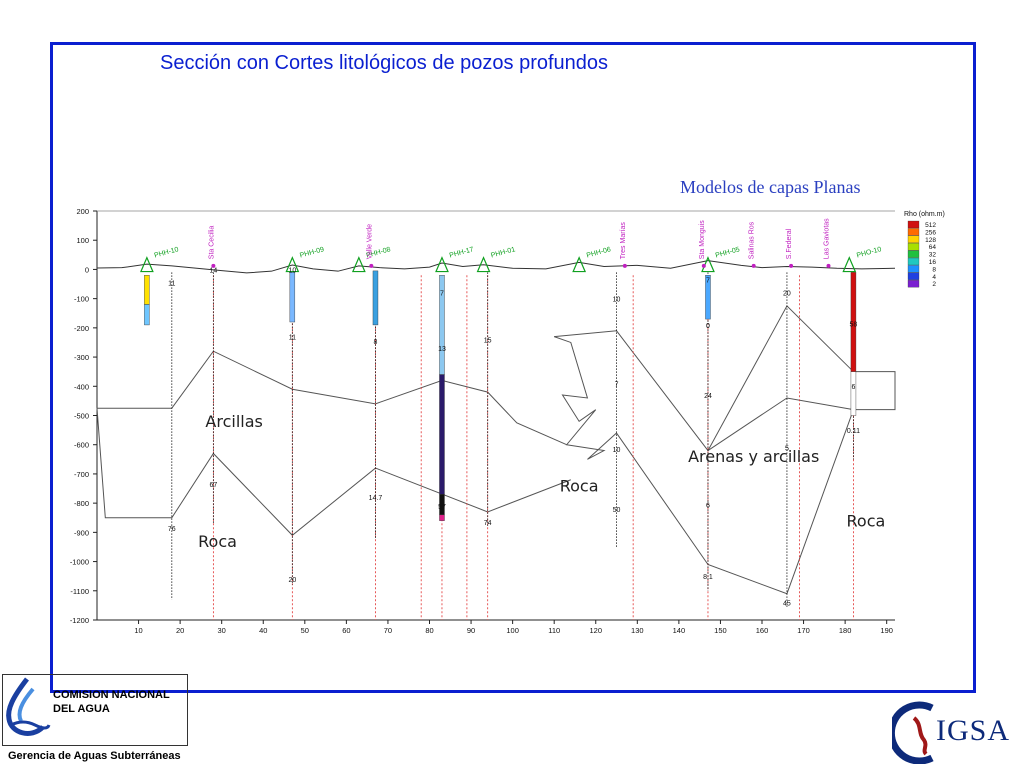 This screenshot has width=1024, height=769. Describe the element at coordinates (292, 338) in the screenshot. I see `sounding-value: 11` at that location.